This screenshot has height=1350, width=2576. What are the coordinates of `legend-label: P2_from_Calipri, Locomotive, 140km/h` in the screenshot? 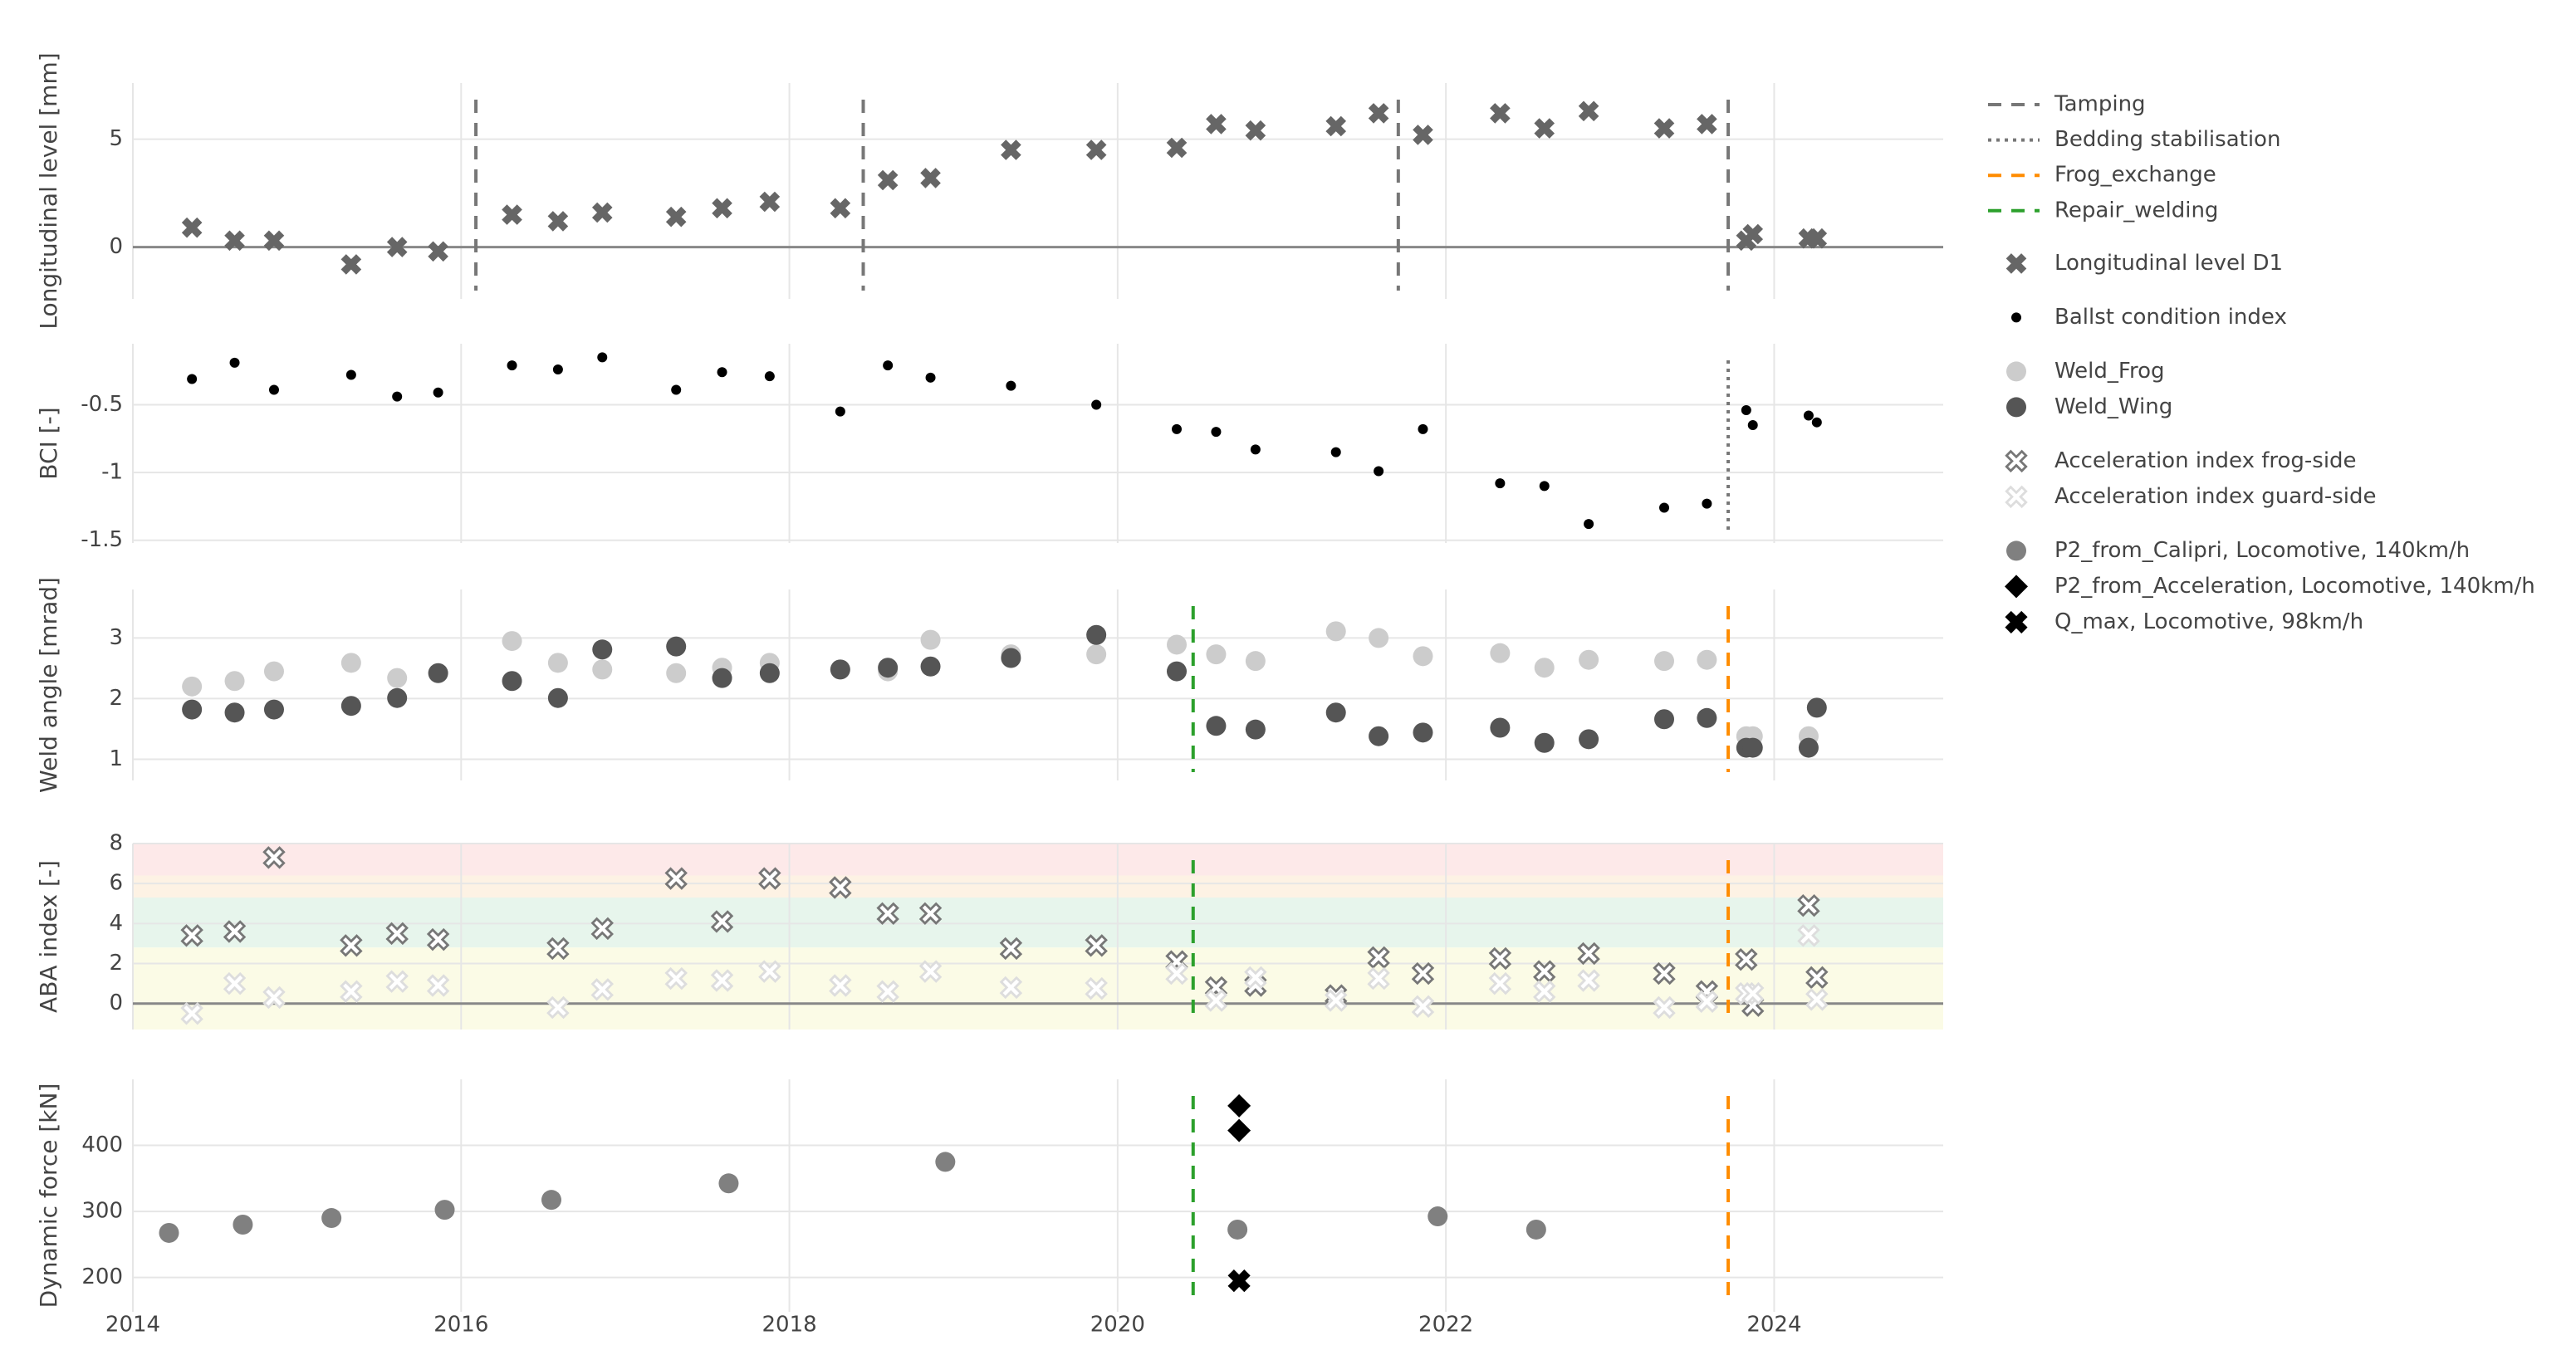 It's located at (2262, 550).